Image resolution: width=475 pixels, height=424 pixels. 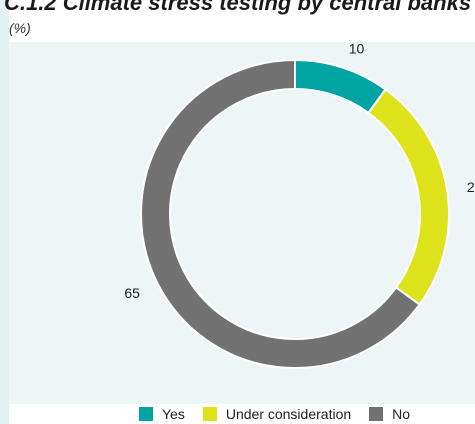 I want to click on slice-value-label: 65, so click(x=132, y=293).